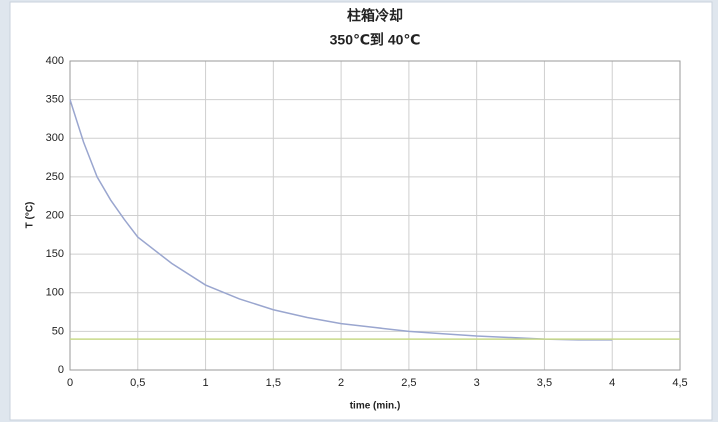 The width and height of the screenshot is (718, 422). What do you see at coordinates (477, 383) in the screenshot?
I see `x-tick-label: 3` at bounding box center [477, 383].